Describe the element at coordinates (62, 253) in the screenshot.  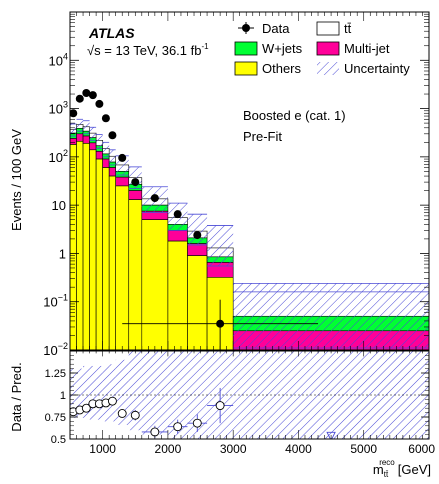
I see `main-ytick-label-2: 1` at that location.